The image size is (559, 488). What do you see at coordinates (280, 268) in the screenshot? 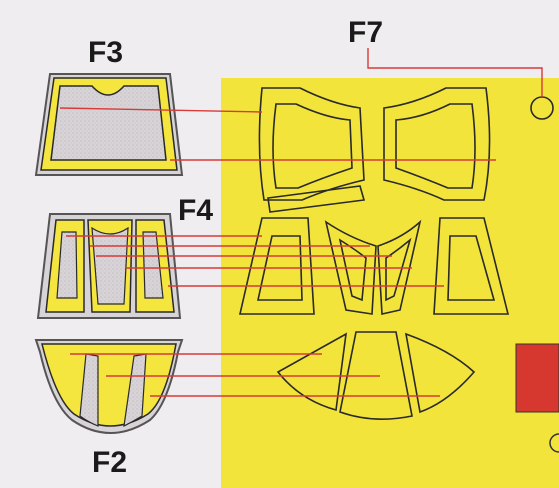
I see `mask-piece-f4-left-inner` at bounding box center [280, 268].